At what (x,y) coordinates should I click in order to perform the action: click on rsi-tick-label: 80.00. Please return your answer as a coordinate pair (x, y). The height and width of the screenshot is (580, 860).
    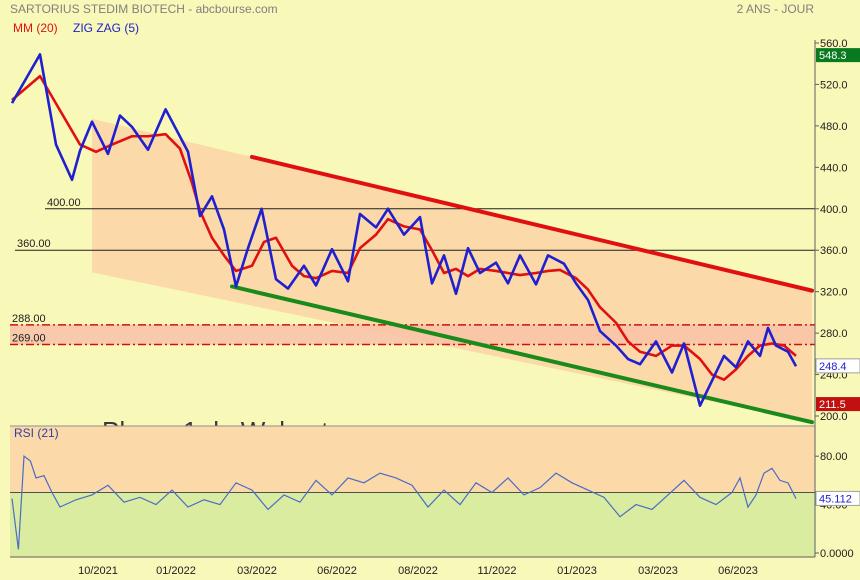
    Looking at the image, I should click on (834, 457).